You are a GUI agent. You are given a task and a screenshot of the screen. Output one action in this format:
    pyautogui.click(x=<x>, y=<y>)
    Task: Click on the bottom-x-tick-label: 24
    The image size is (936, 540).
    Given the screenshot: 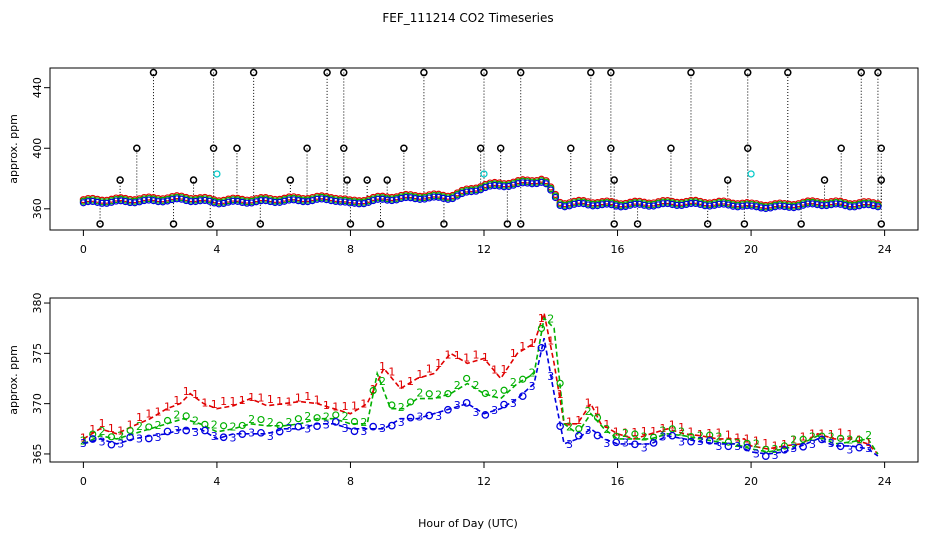 What is the action you would take?
    pyautogui.click(x=885, y=481)
    